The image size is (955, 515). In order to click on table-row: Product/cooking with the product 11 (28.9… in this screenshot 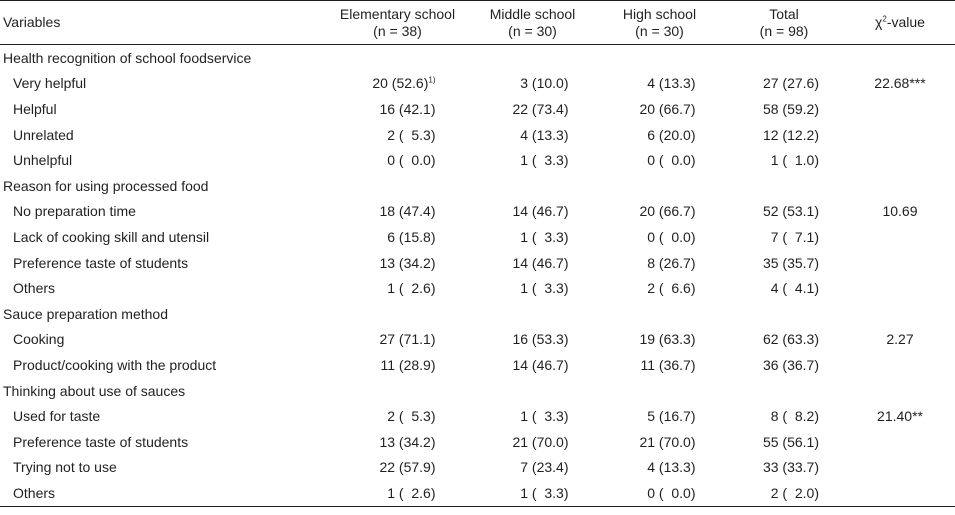, I will do `click(477, 365)`.